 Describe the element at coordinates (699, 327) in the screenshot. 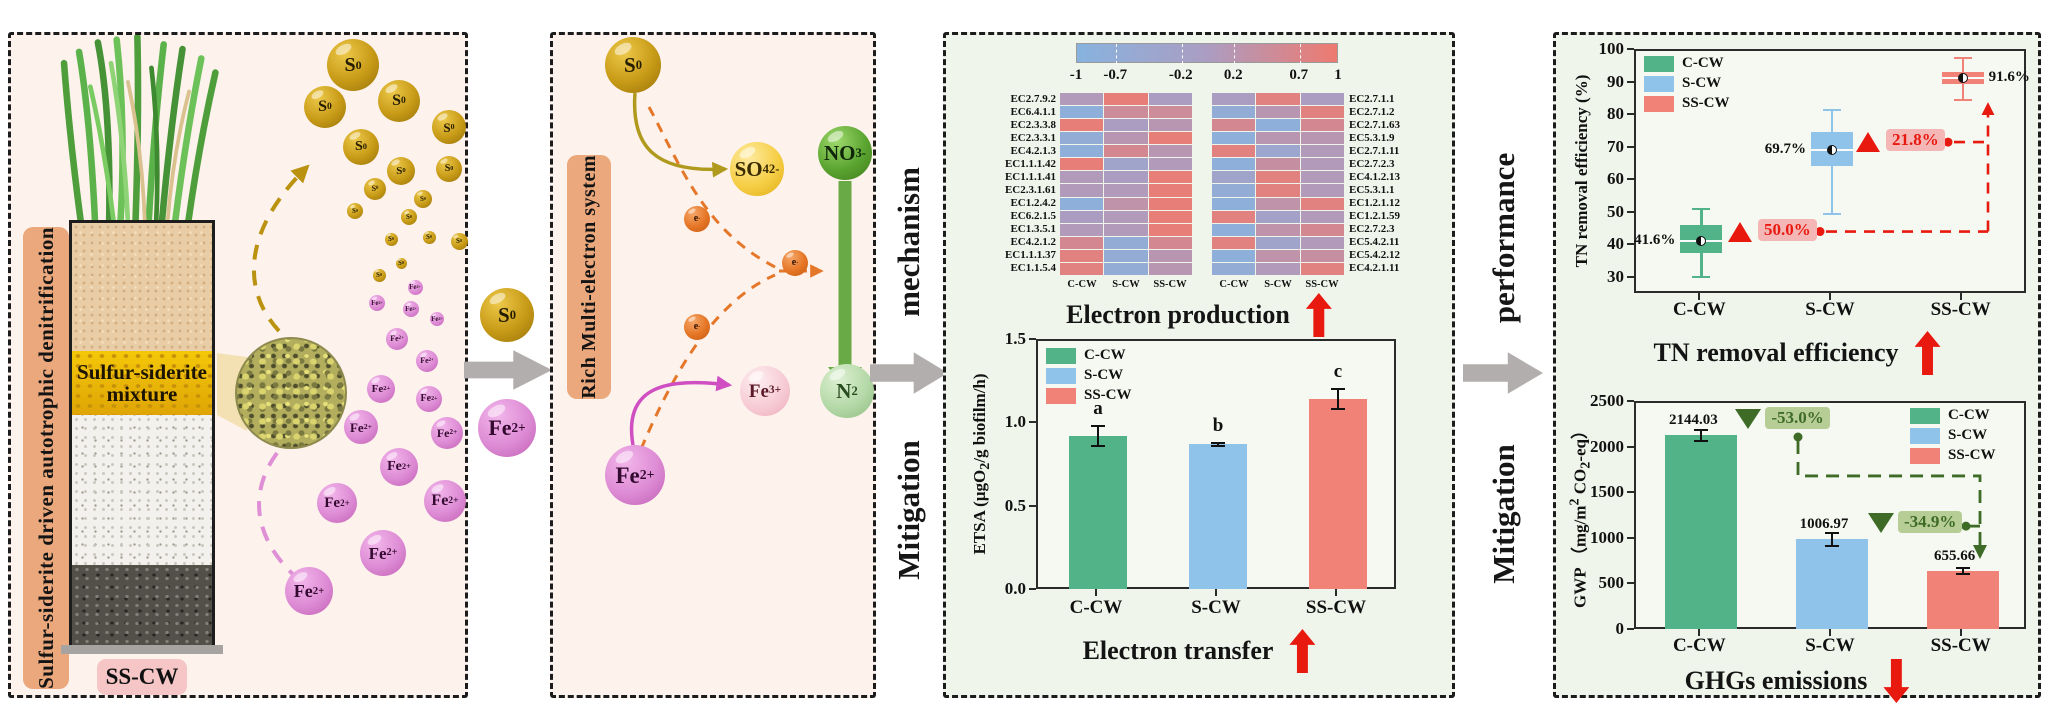

I see `superscript: -` at that location.